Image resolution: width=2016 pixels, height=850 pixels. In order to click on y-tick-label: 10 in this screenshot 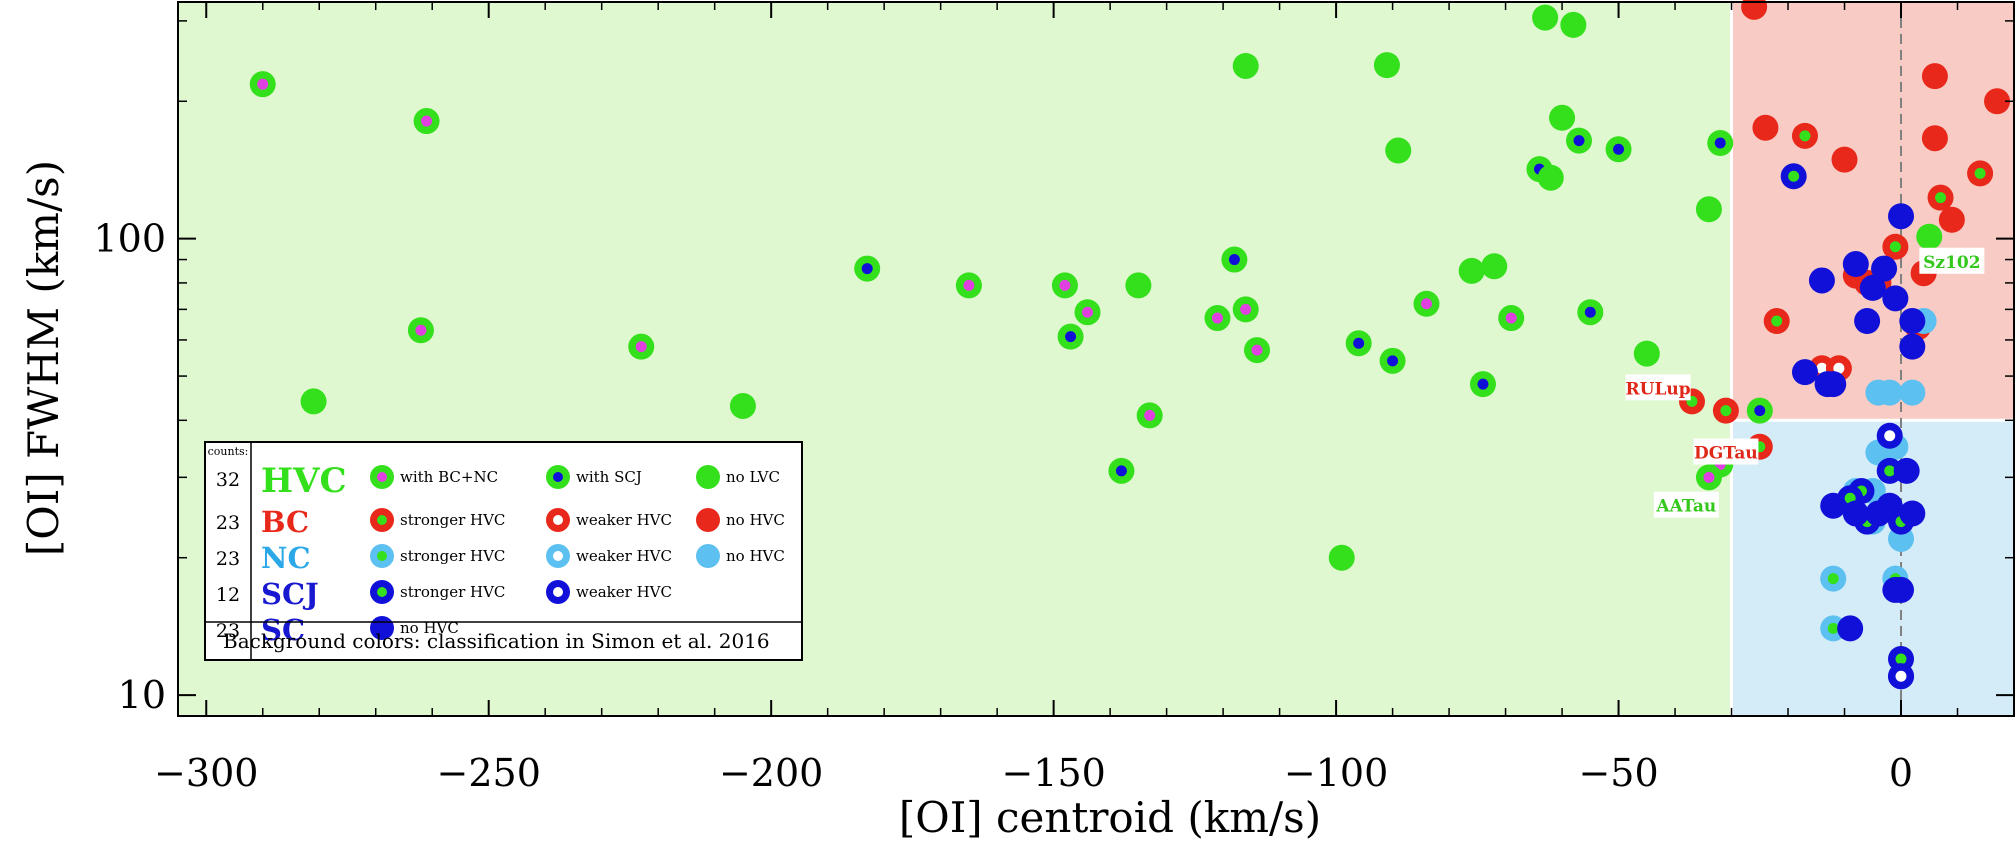, I will do `click(142, 695)`.